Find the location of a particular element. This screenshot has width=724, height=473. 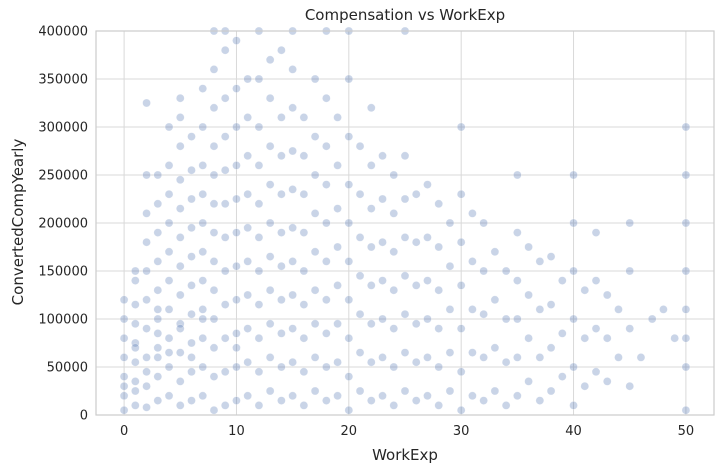

chart-title: Compensation vs WorkExp is located at coordinates (405, 15).